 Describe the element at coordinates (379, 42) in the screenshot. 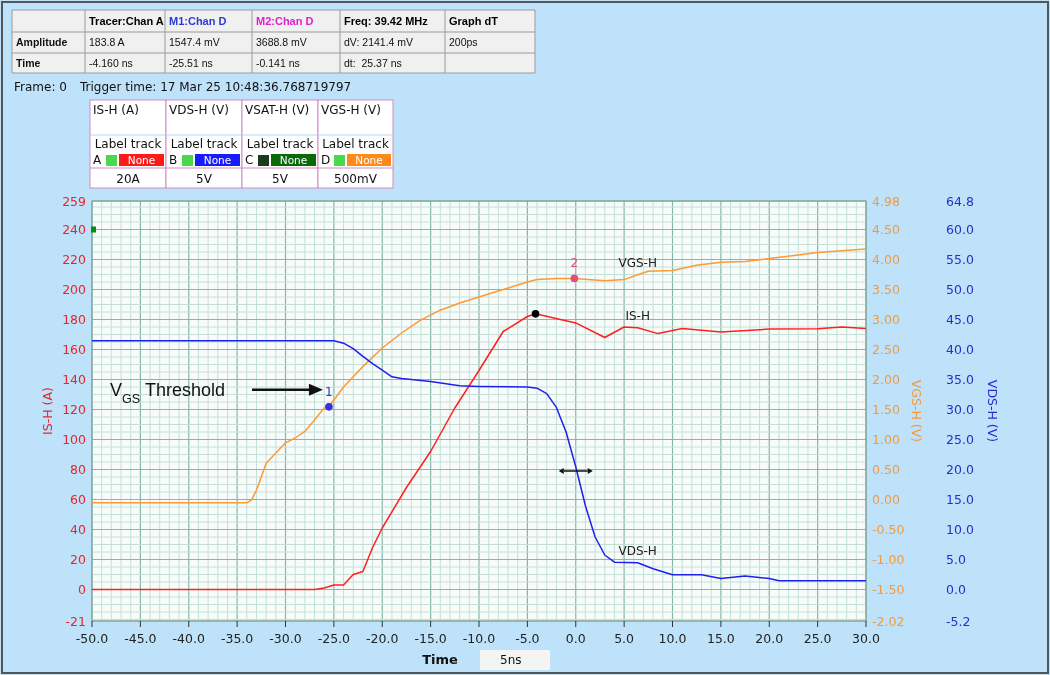

I see `text: dV: 2141.4 mV` at that location.